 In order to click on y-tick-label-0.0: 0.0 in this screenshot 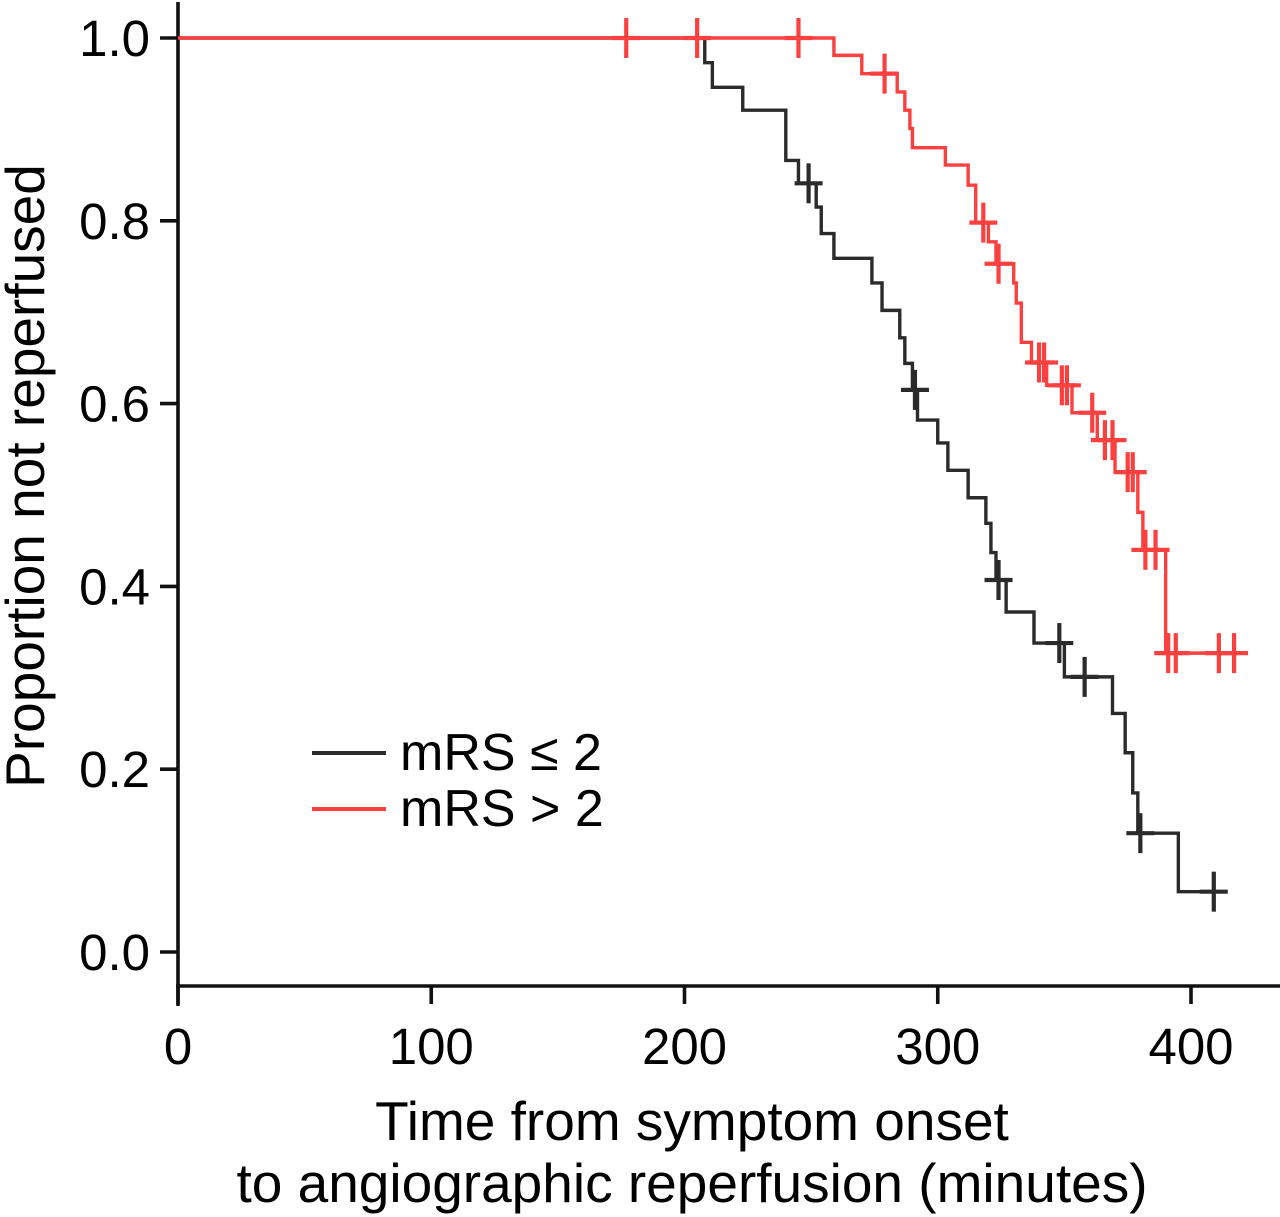, I will do `click(114, 952)`.